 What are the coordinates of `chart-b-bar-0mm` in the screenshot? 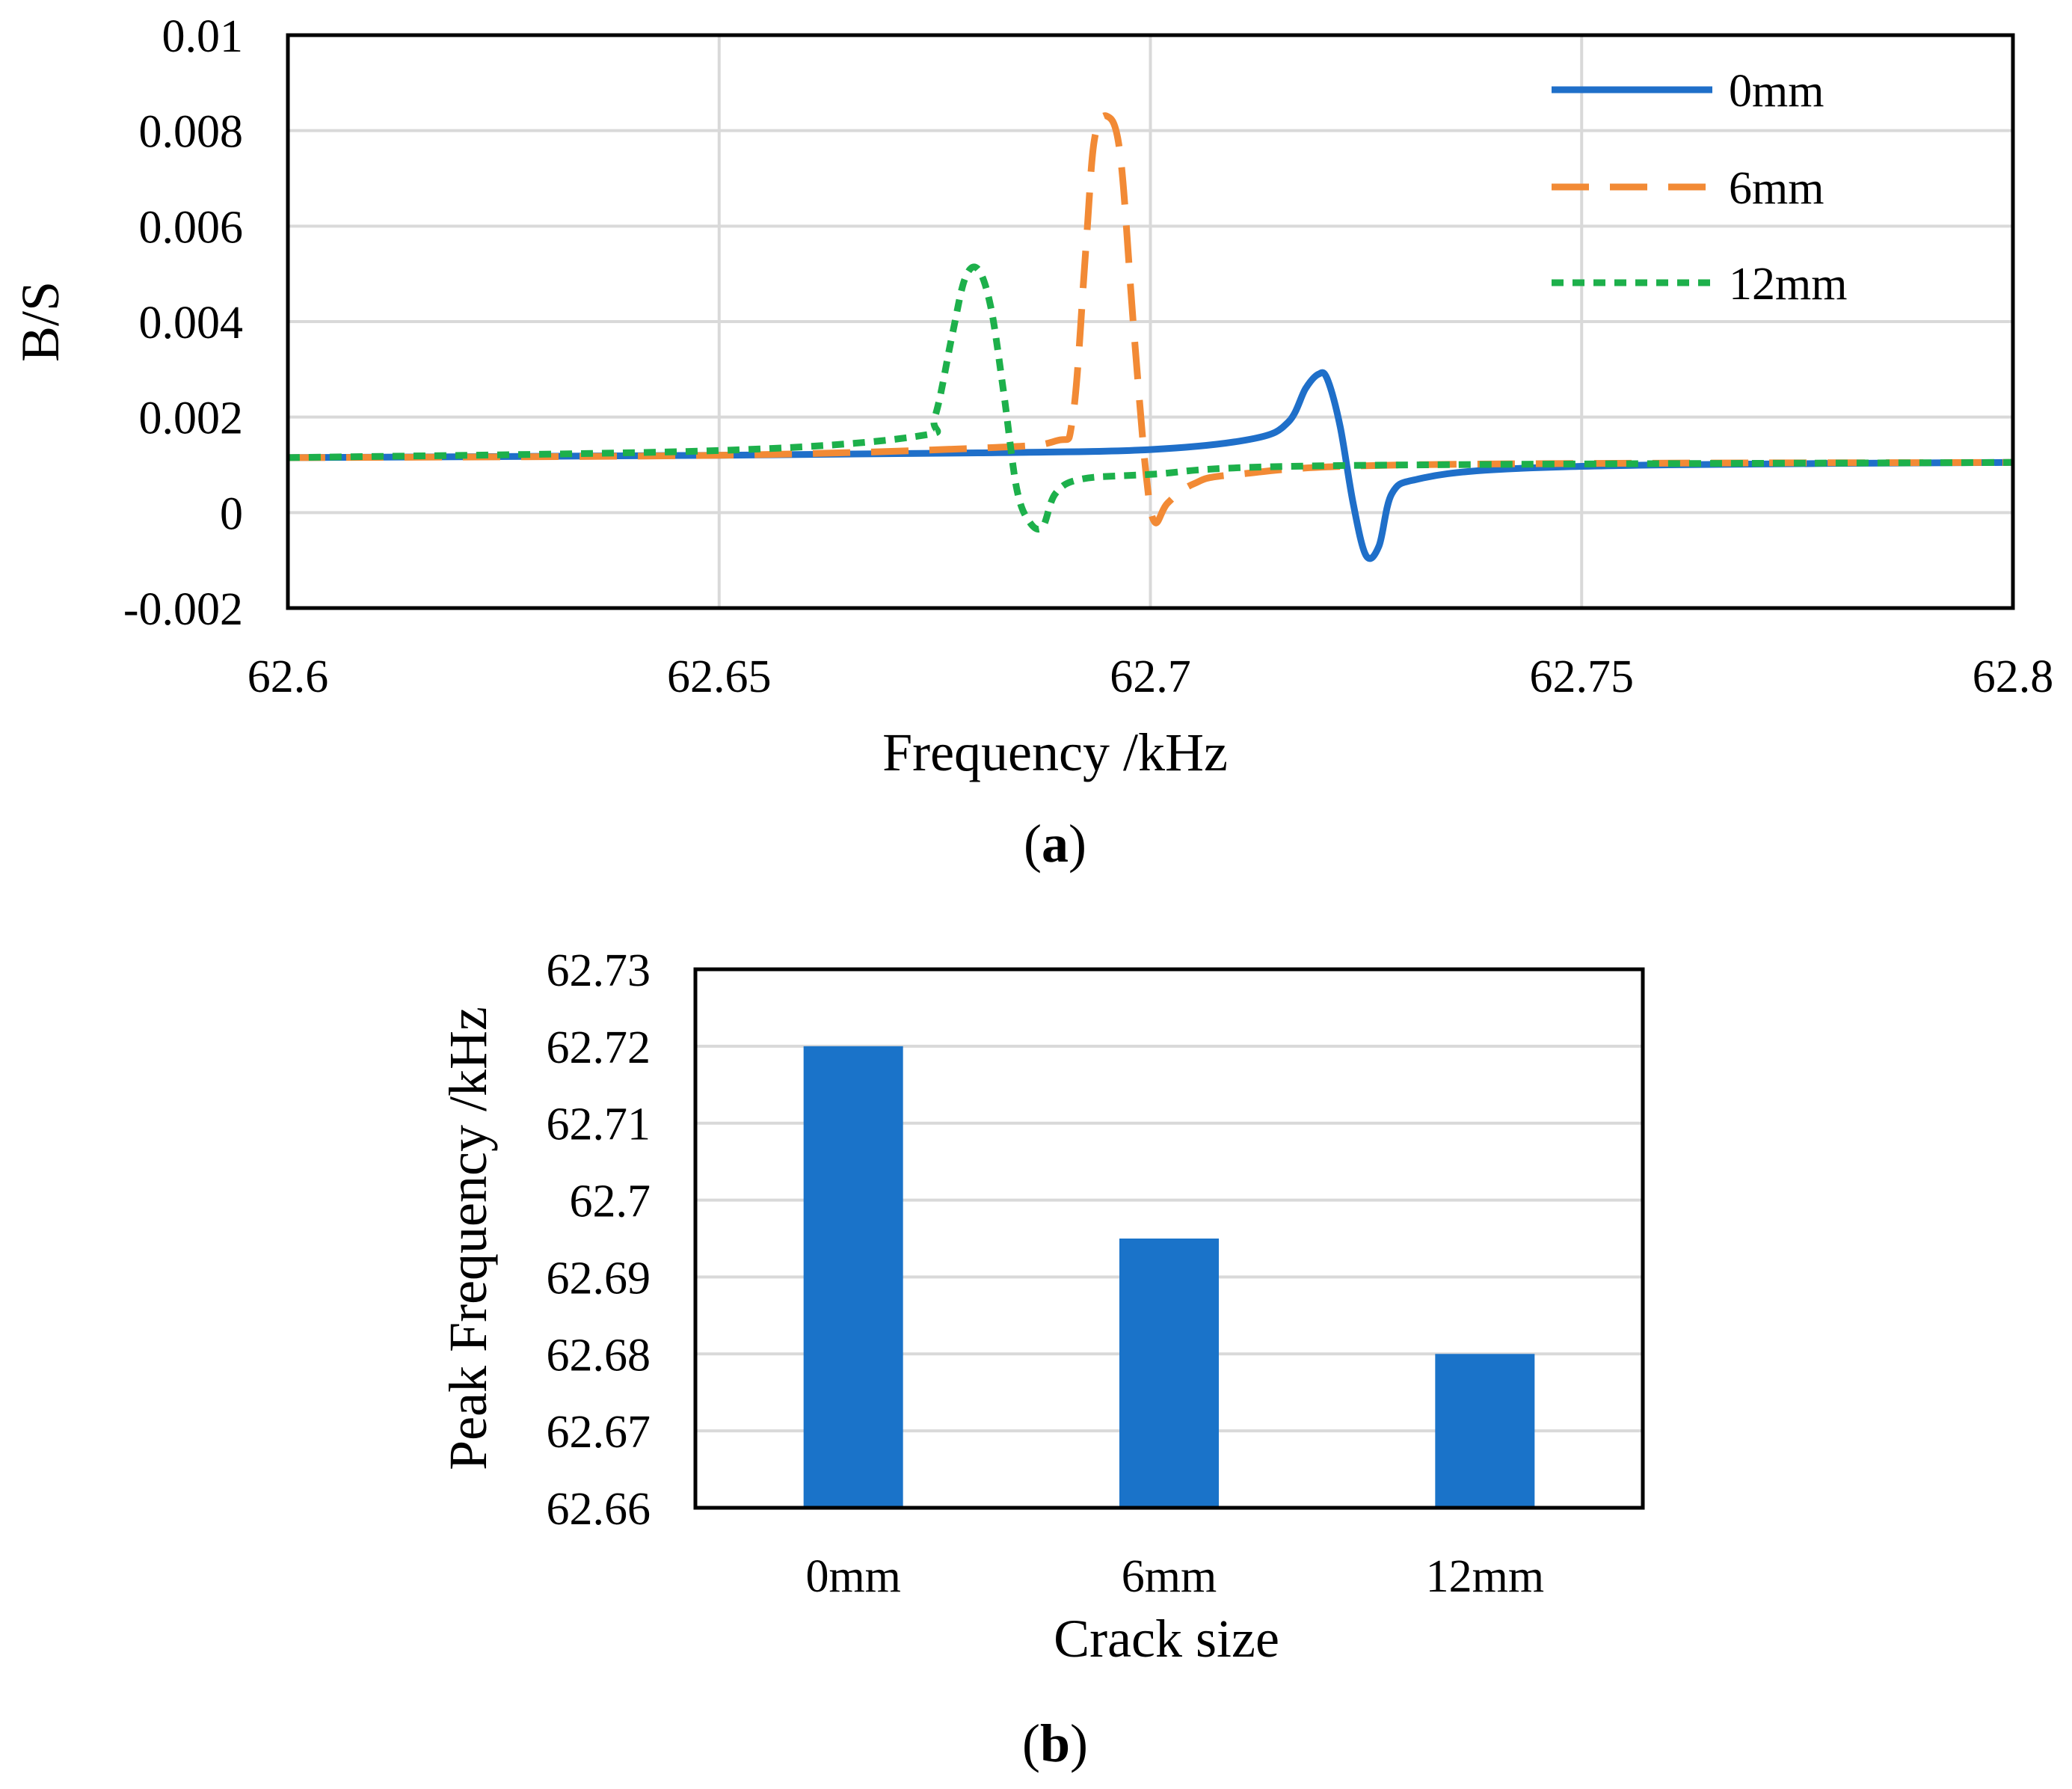 It's located at (853, 1277).